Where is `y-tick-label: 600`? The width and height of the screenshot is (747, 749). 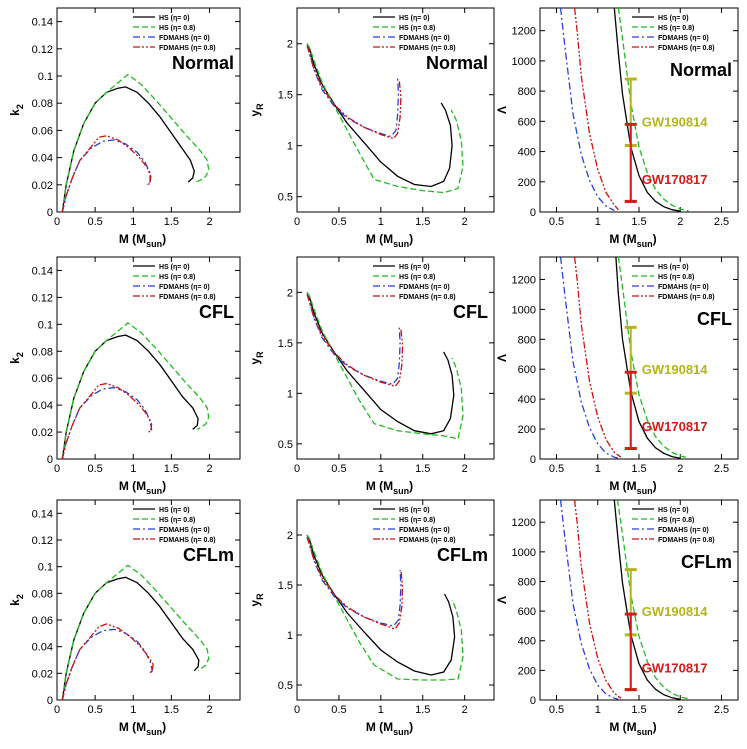
y-tick-label: 600 is located at coordinates (527, 122).